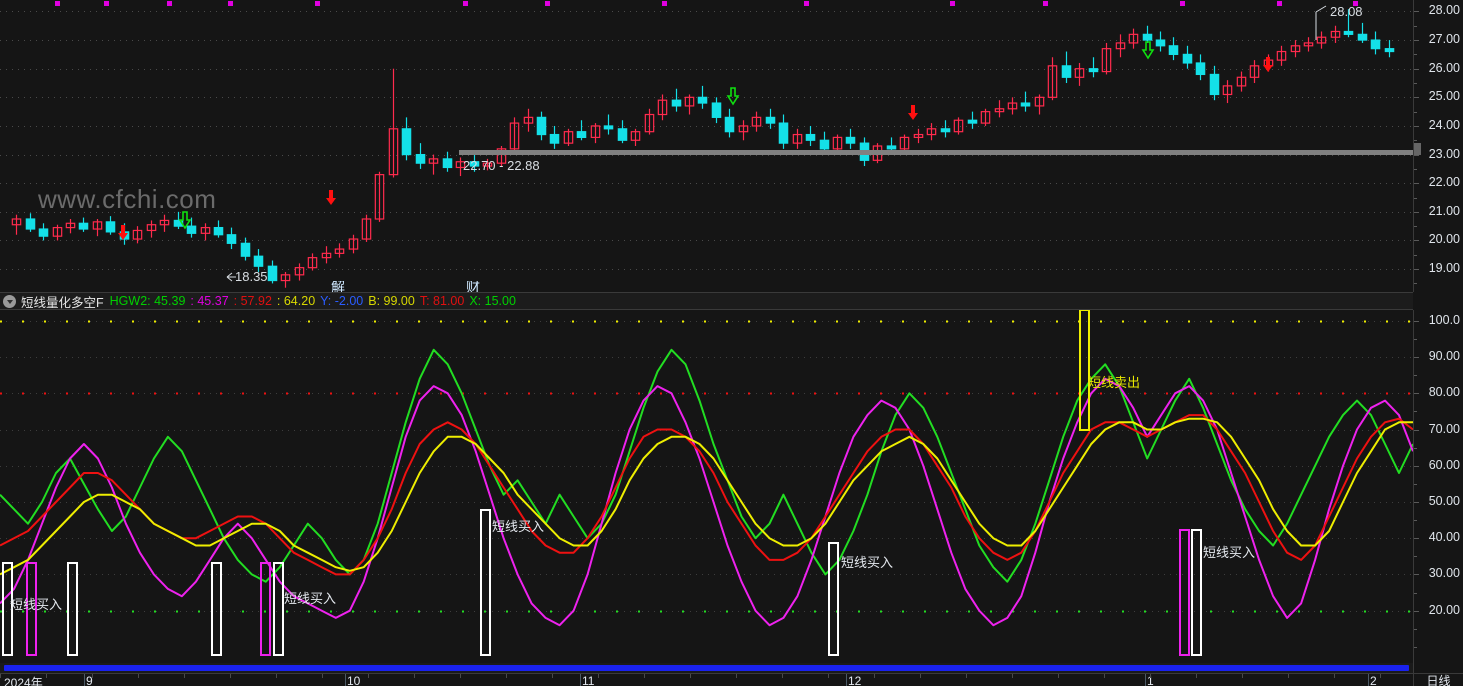 The height and width of the screenshot is (686, 1463). I want to click on horizontal-scrollbar-thumb, so click(706, 668).